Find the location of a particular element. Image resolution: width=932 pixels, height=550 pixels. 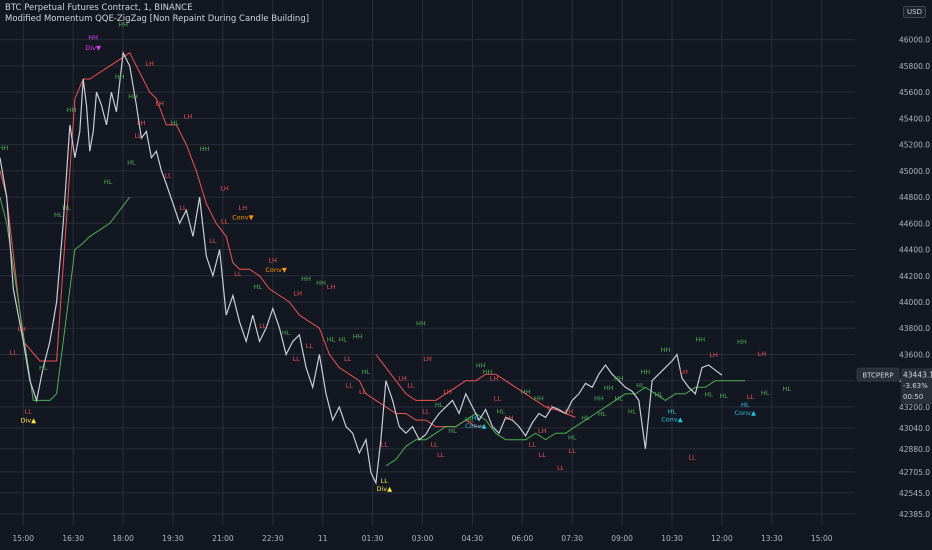

zigzag-label-88: HH is located at coordinates (646, 372).